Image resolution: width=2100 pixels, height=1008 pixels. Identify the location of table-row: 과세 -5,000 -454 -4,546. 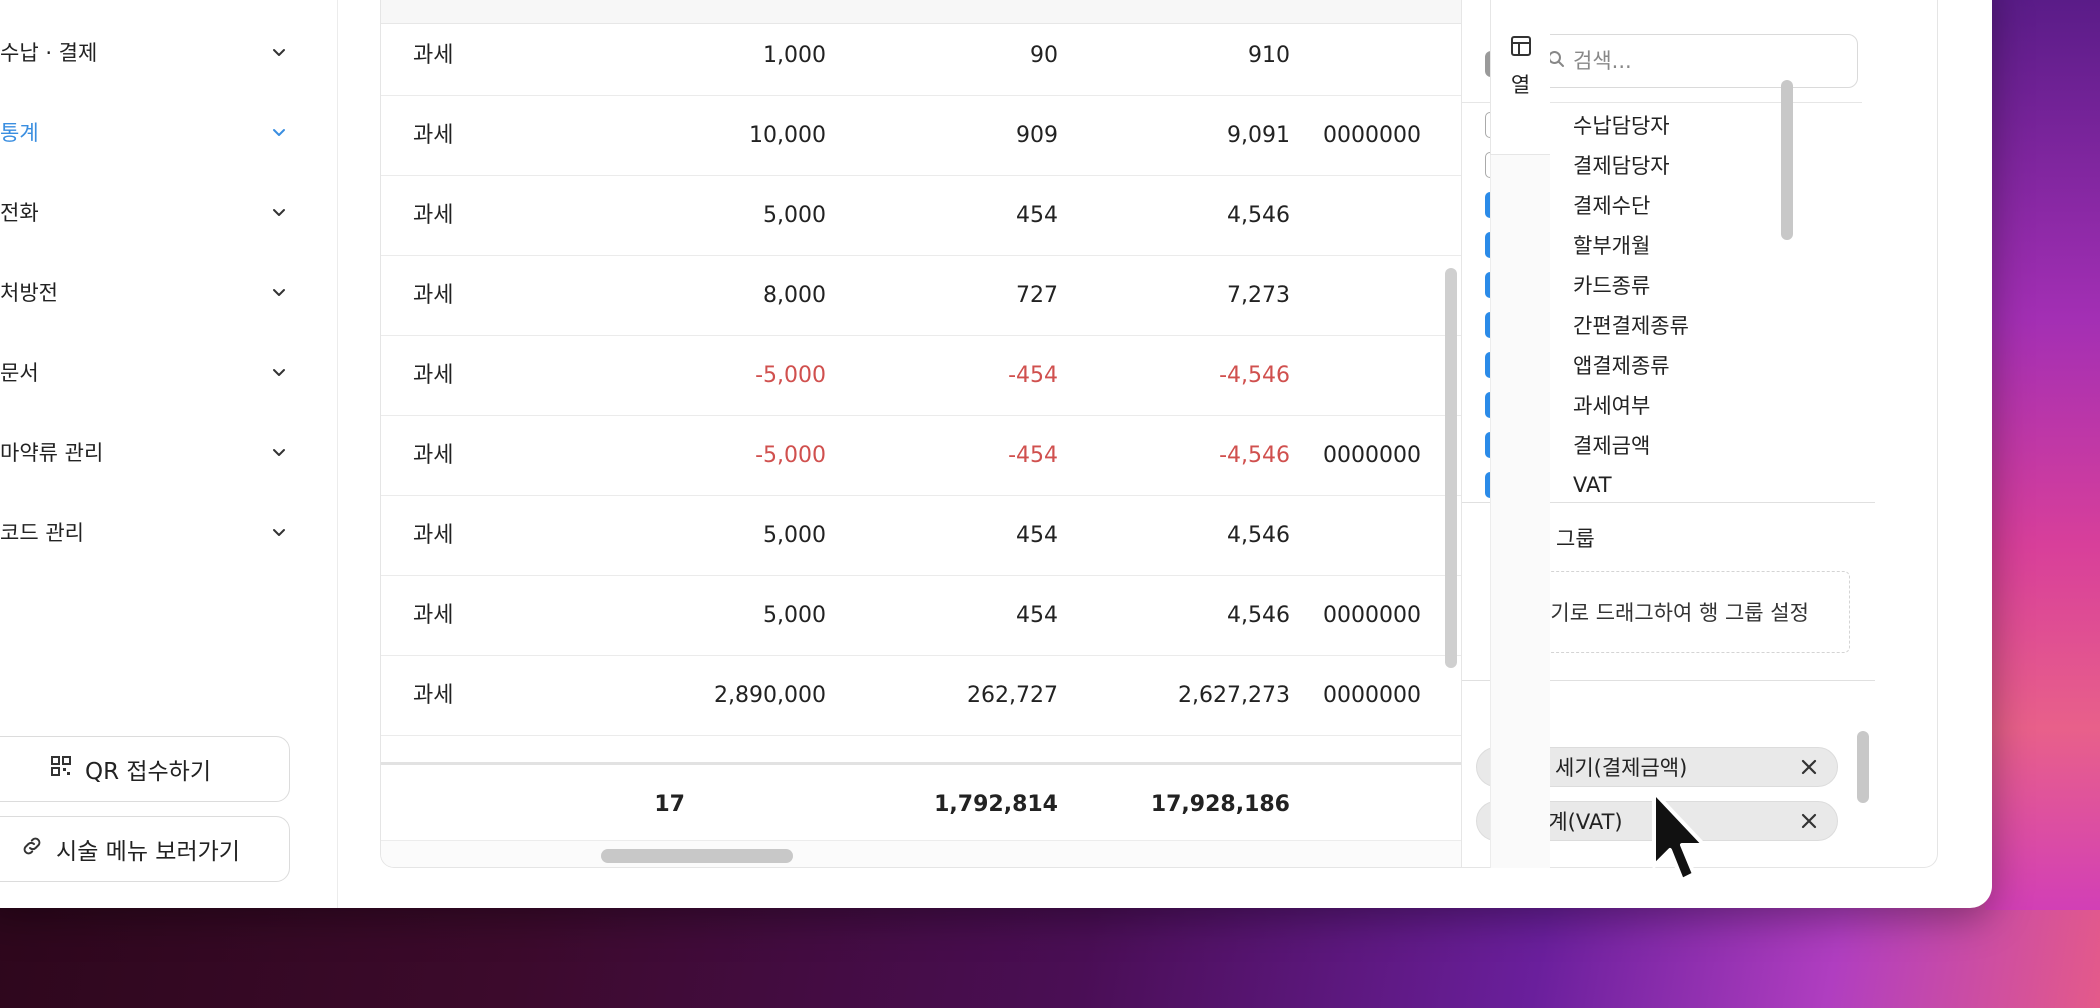
(921, 376).